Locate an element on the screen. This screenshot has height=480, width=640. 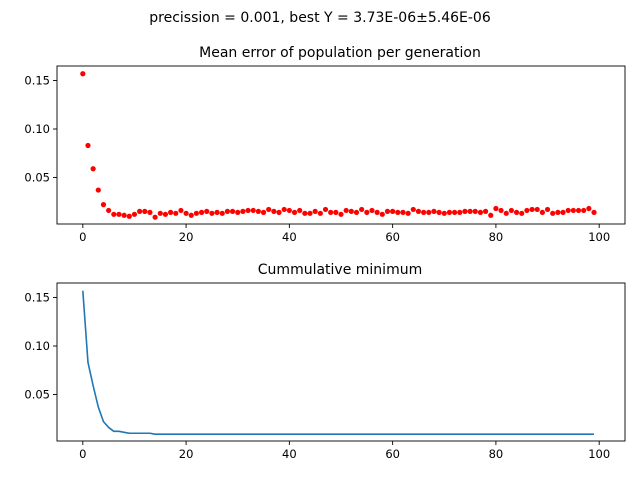
scatter-y-tick-label: 0.05 is located at coordinates (37, 177).